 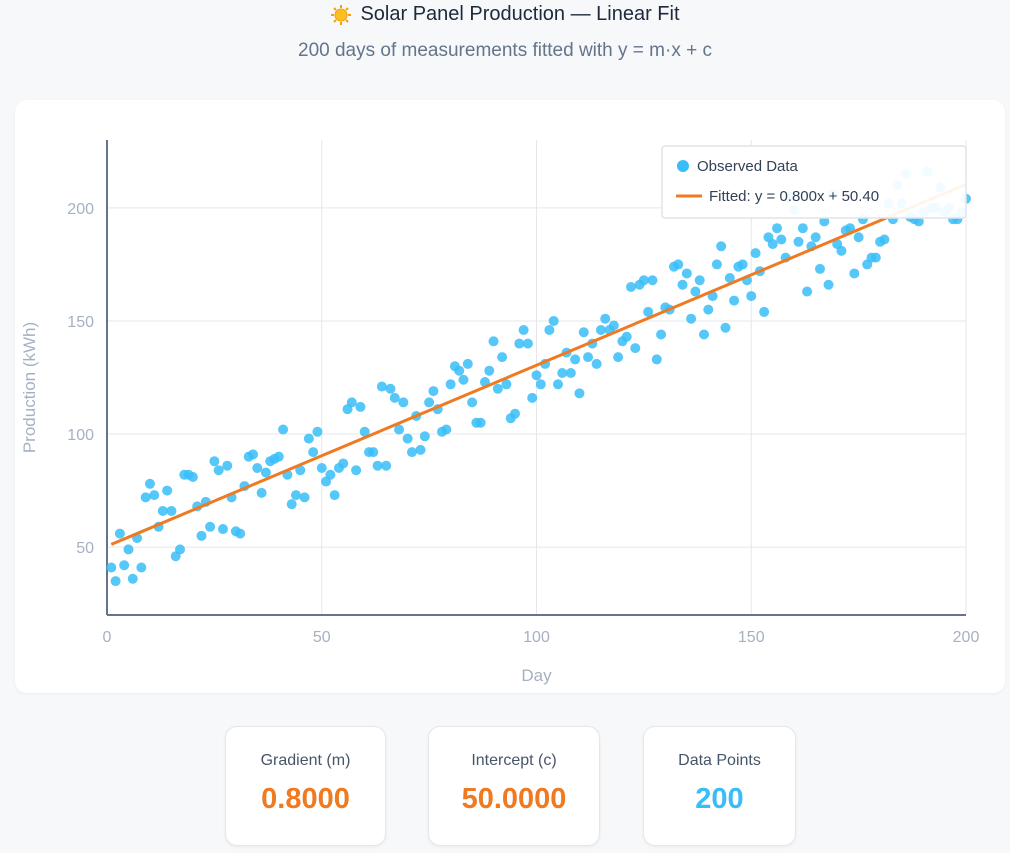 I want to click on x-tick-label: 100, so click(x=536, y=637).